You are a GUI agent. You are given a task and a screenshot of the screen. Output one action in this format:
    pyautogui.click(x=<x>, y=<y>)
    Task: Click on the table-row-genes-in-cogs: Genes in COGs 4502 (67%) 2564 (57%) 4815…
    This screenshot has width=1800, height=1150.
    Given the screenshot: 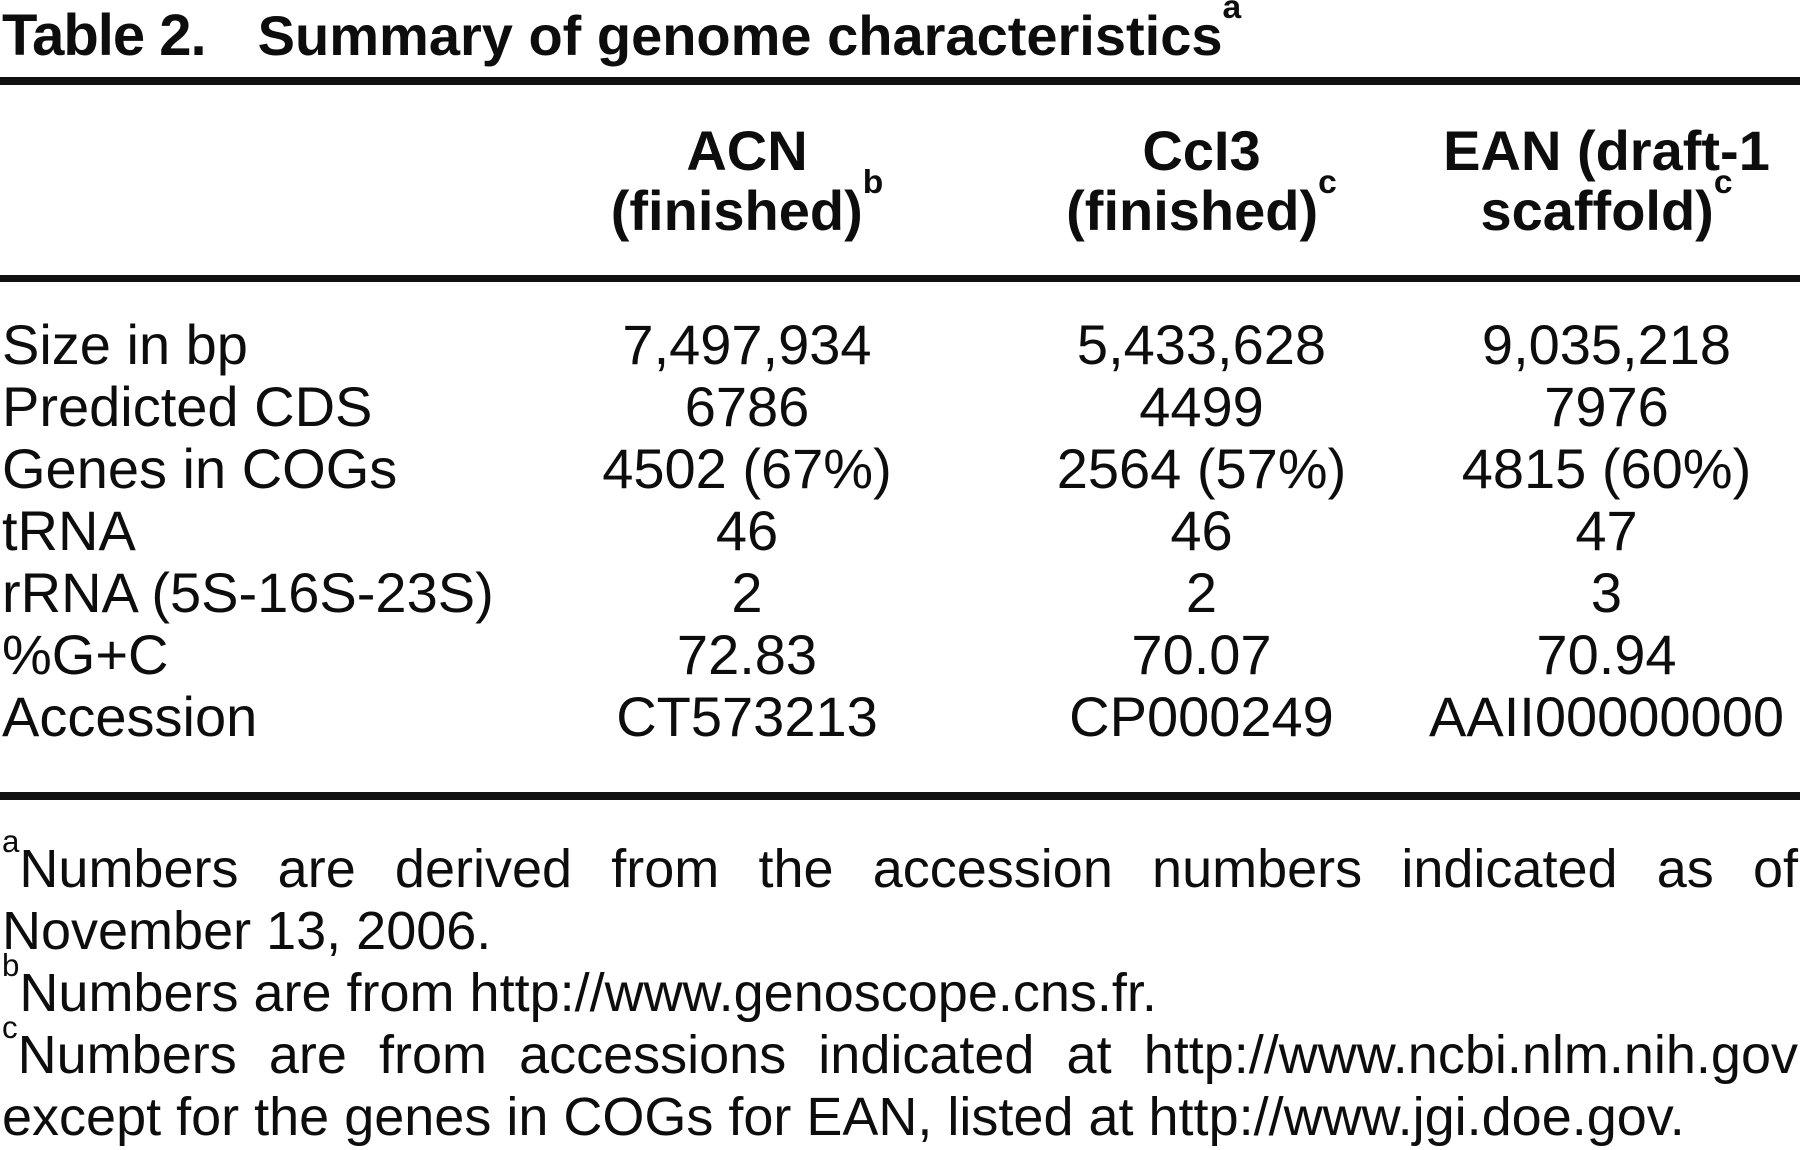 What is the action you would take?
    pyautogui.click(x=900, y=469)
    